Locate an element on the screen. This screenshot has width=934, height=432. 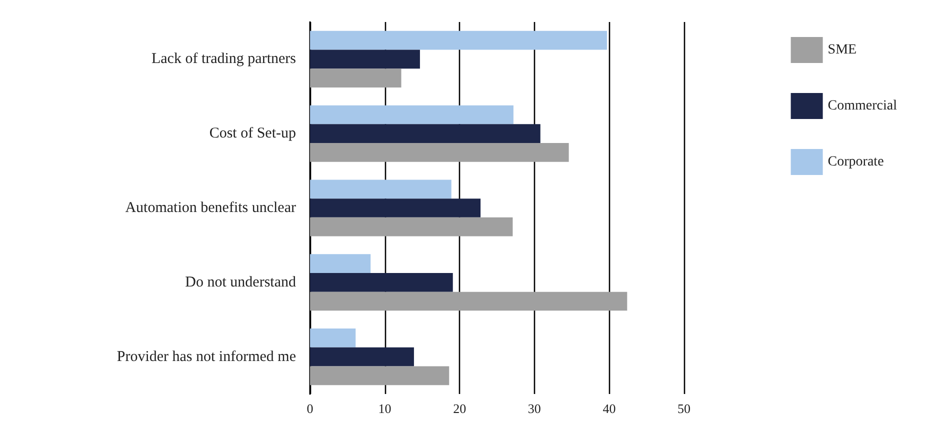
x-tick-label: 0 is located at coordinates (310, 408).